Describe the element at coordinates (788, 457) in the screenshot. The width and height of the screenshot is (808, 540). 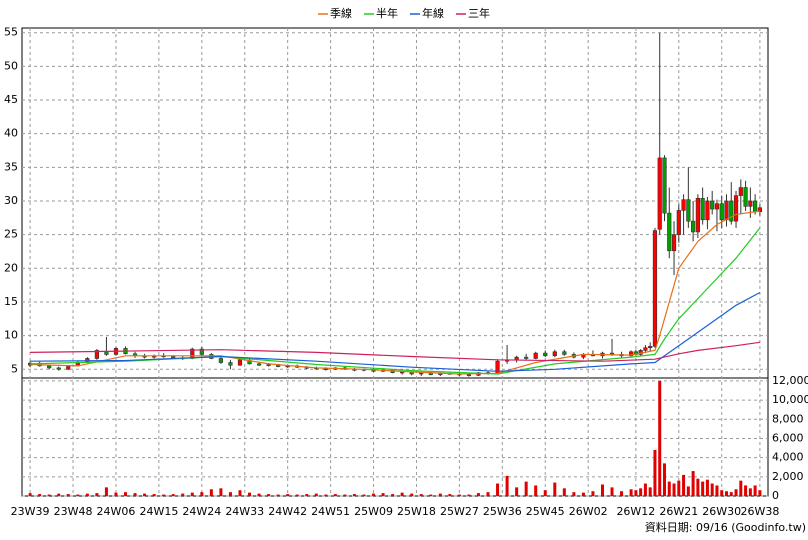
I see `y-tick-label: 4,000` at that location.